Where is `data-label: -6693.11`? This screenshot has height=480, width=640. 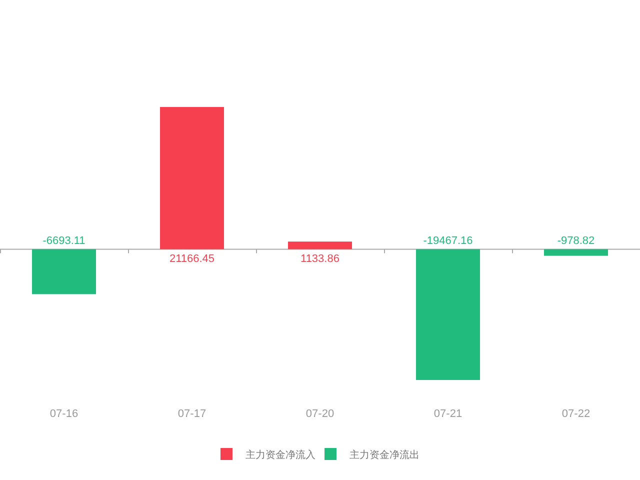
data-label: -6693.11 is located at coordinates (64, 241).